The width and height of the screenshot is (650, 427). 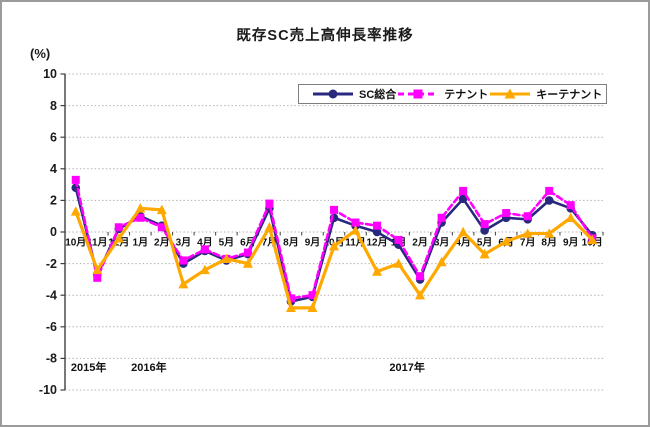 I want to click on legend-label-tenant: テナント, so click(x=466, y=95).